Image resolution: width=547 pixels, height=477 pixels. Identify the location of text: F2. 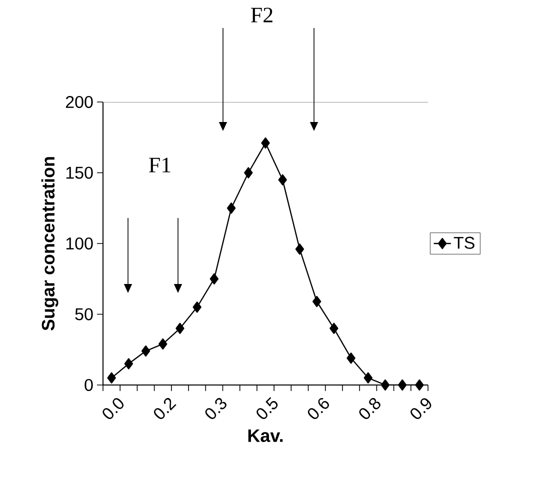
(261, 15).